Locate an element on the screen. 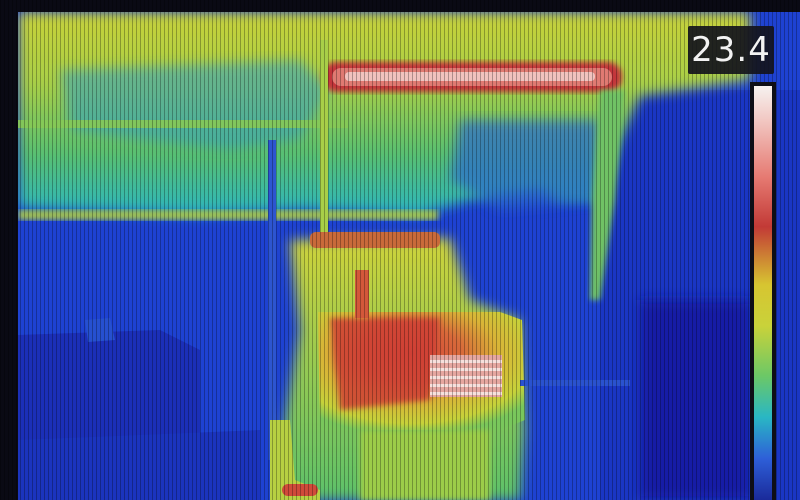  dark-corner is located at coordinates (695, 400).